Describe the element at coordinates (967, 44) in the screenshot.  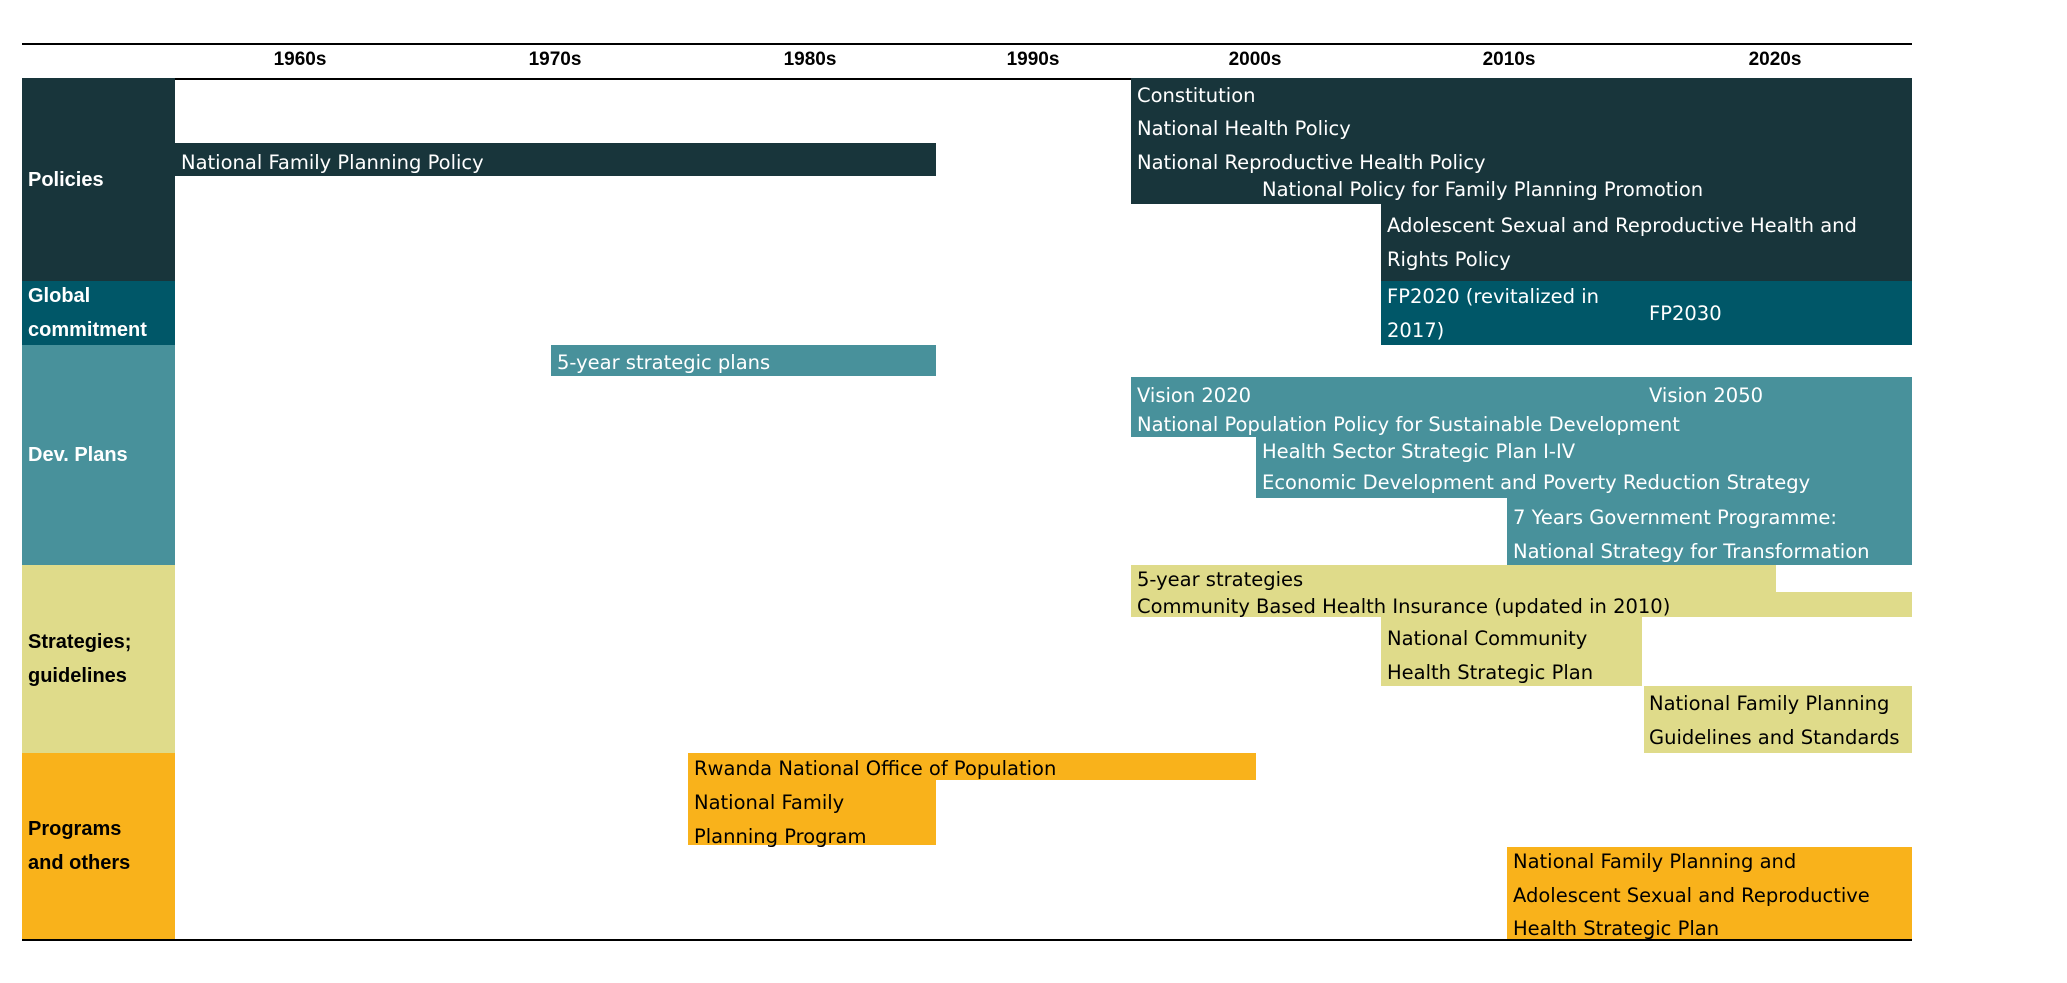
I see `top-rule` at that location.